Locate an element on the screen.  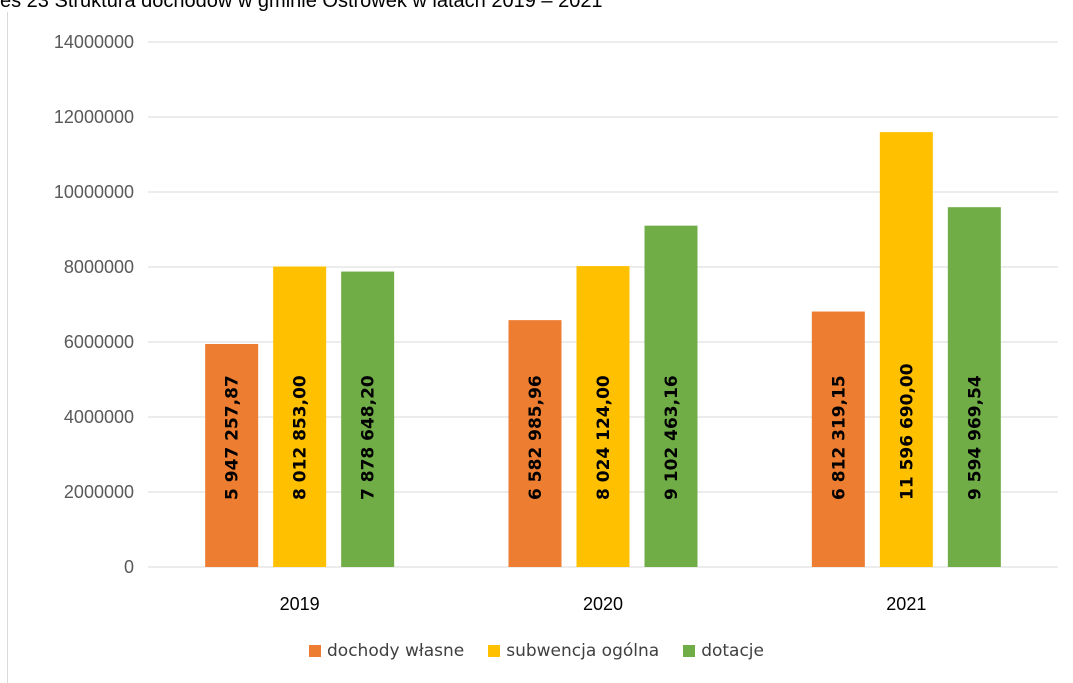
legend-label-dochody-wlasne: dochody własne is located at coordinates (396, 651).